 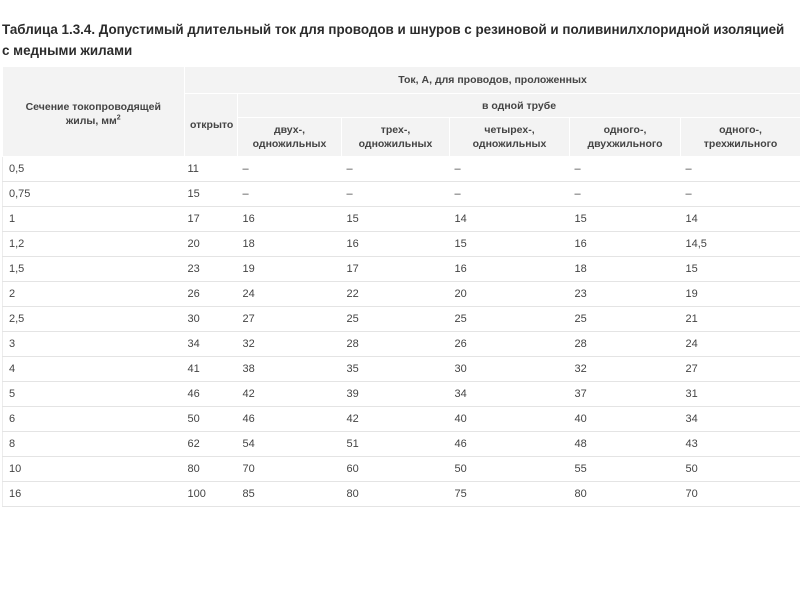 I want to click on table-cell: 62, so click(x=211, y=444).